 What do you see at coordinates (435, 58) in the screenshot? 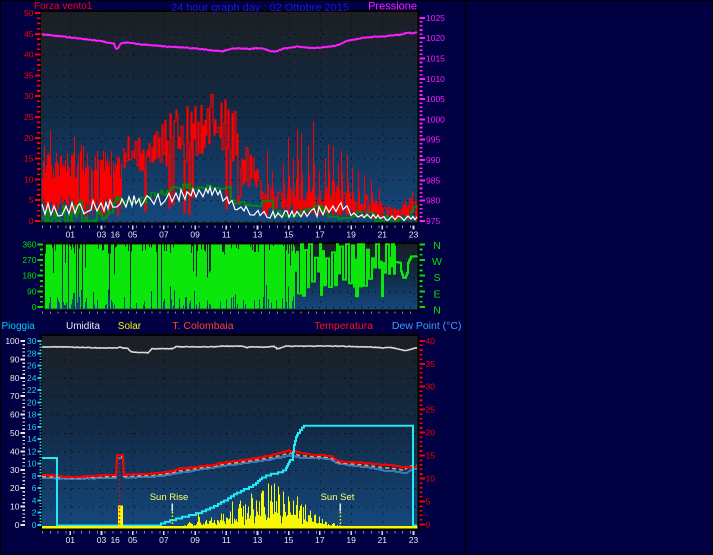
I see `svg-text: 1015` at bounding box center [435, 58].